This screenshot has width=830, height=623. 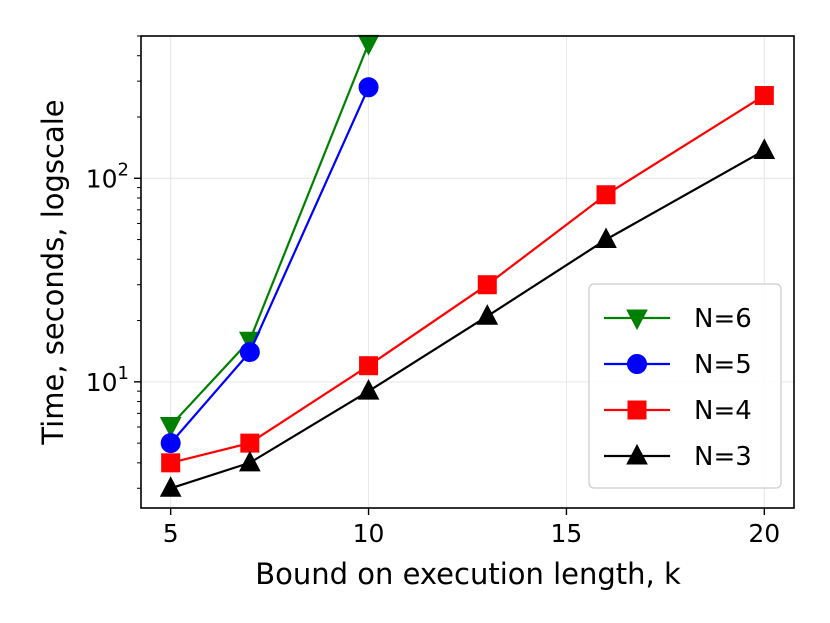 What do you see at coordinates (678, 365) in the screenshot?
I see `legend-entry: N=5` at bounding box center [678, 365].